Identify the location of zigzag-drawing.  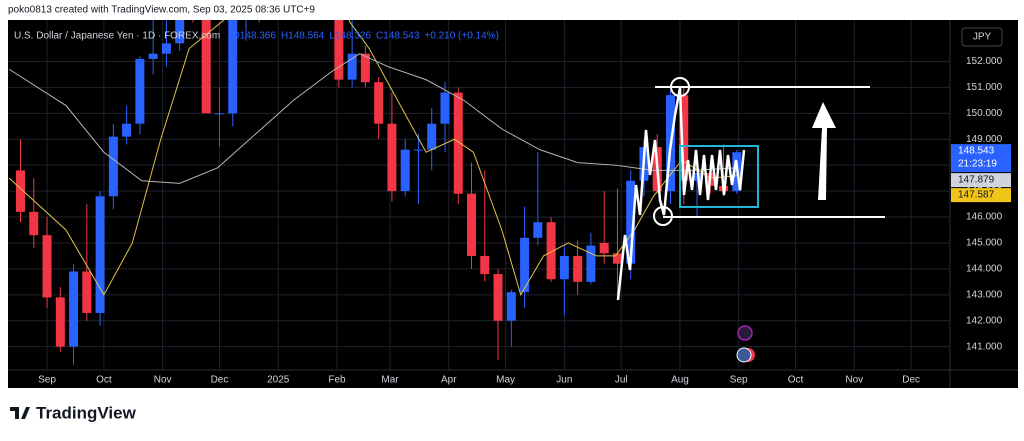
(681, 194).